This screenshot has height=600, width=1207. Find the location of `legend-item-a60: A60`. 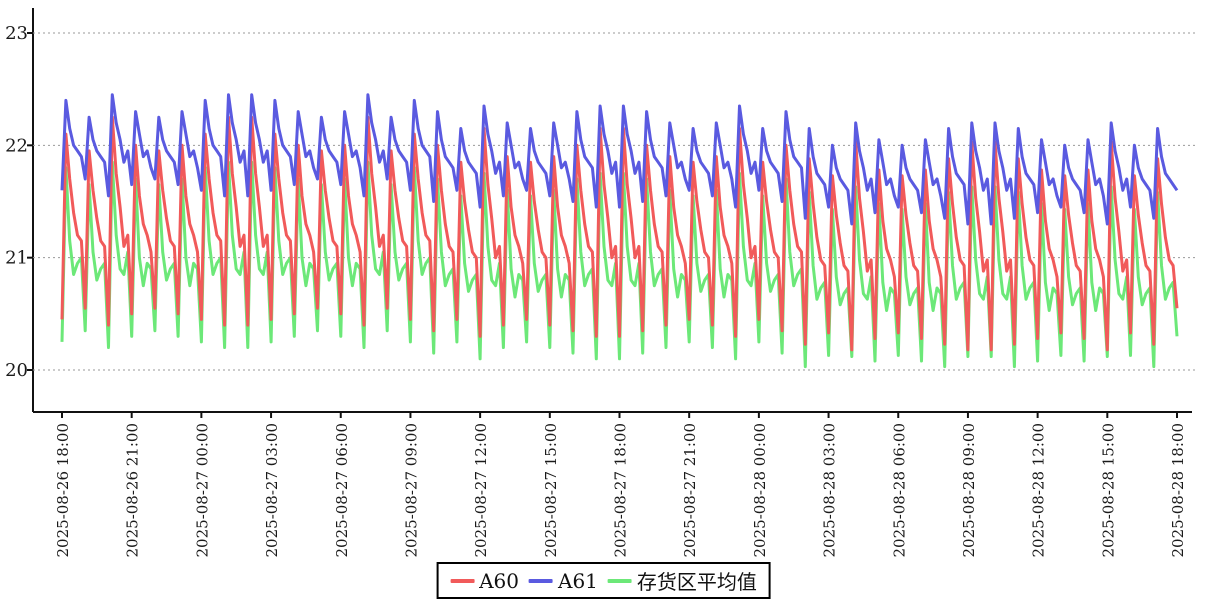

legend-item-a60: A60 is located at coordinates (484, 581).